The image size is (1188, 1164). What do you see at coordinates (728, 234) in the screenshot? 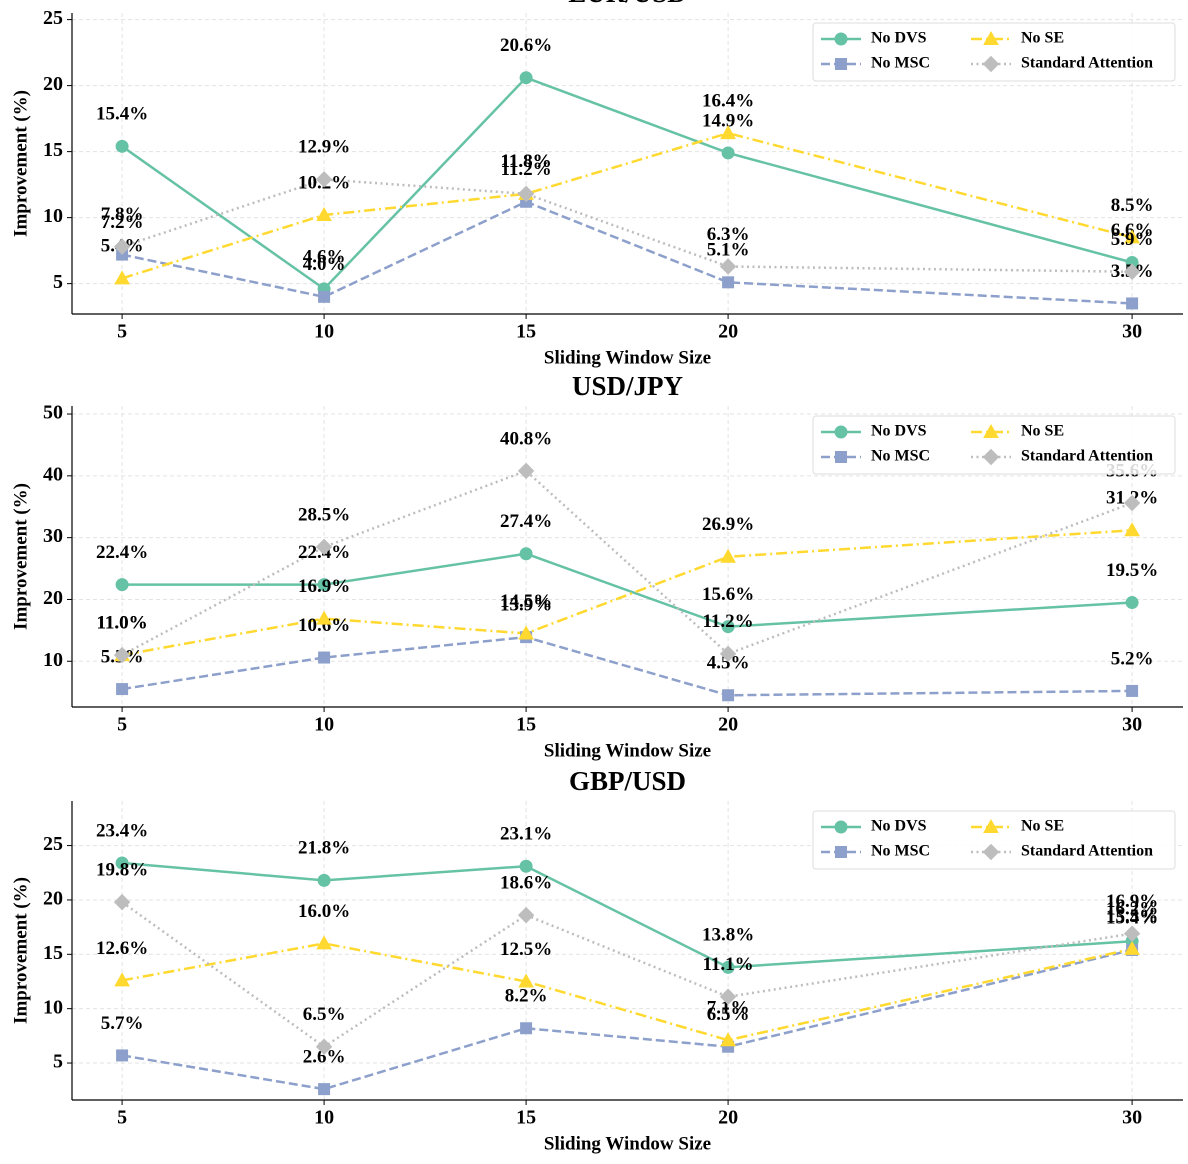
I see `value-label: 6.3%` at bounding box center [728, 234].